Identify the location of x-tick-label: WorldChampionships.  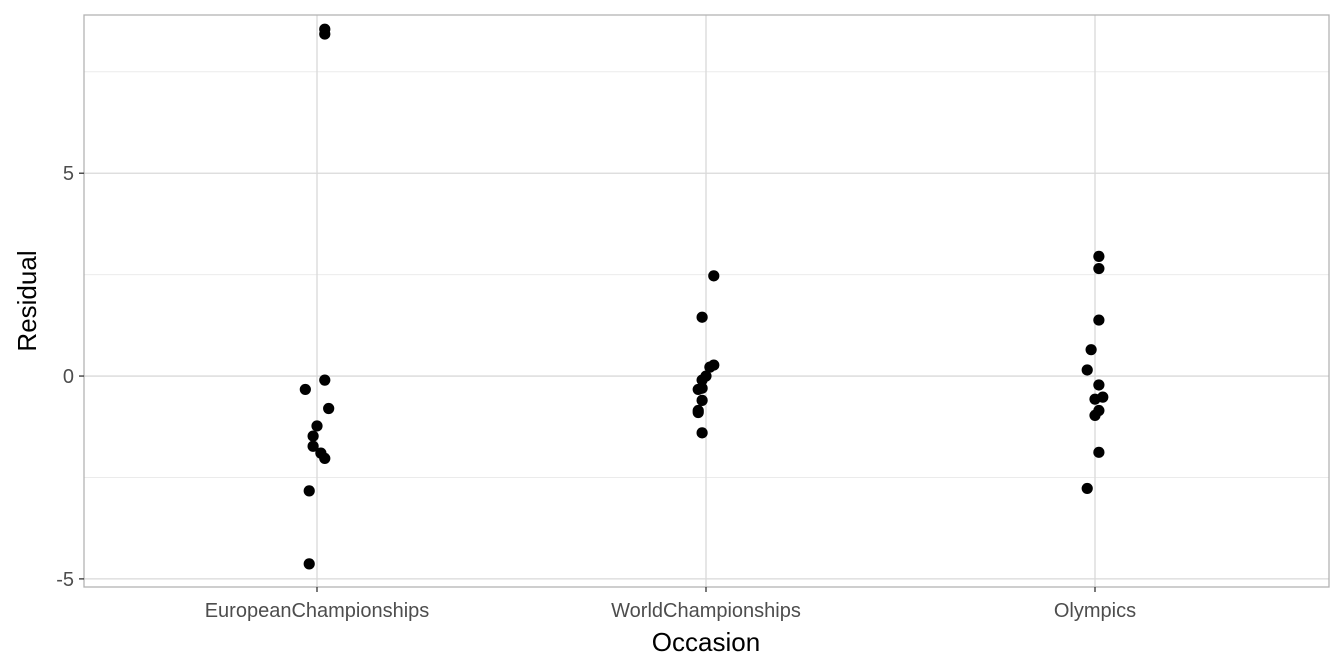
(706, 611).